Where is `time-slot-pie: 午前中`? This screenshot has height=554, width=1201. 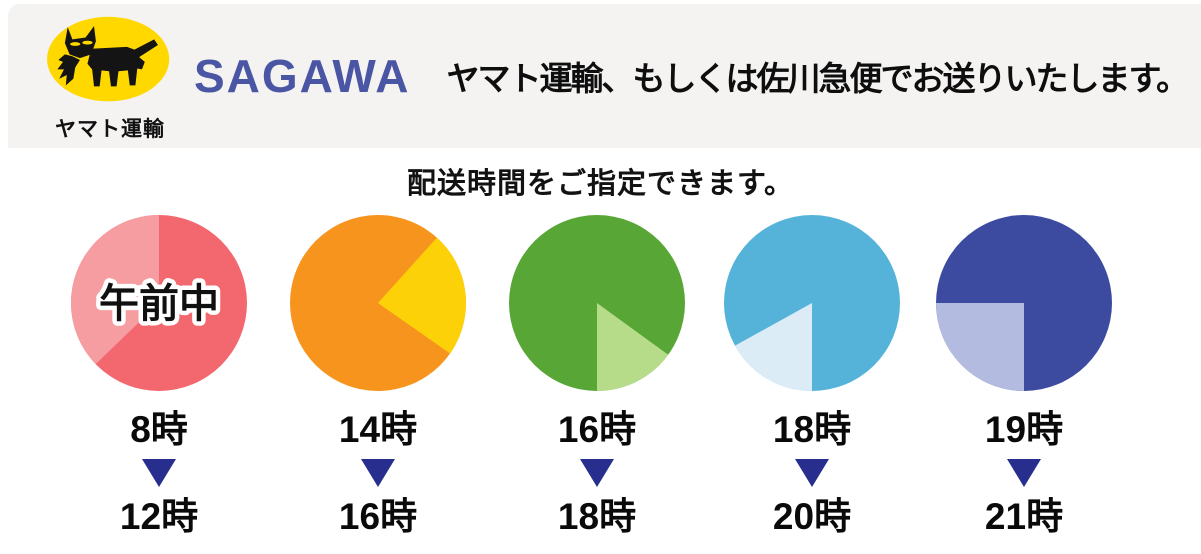 time-slot-pie: 午前中 is located at coordinates (159, 303).